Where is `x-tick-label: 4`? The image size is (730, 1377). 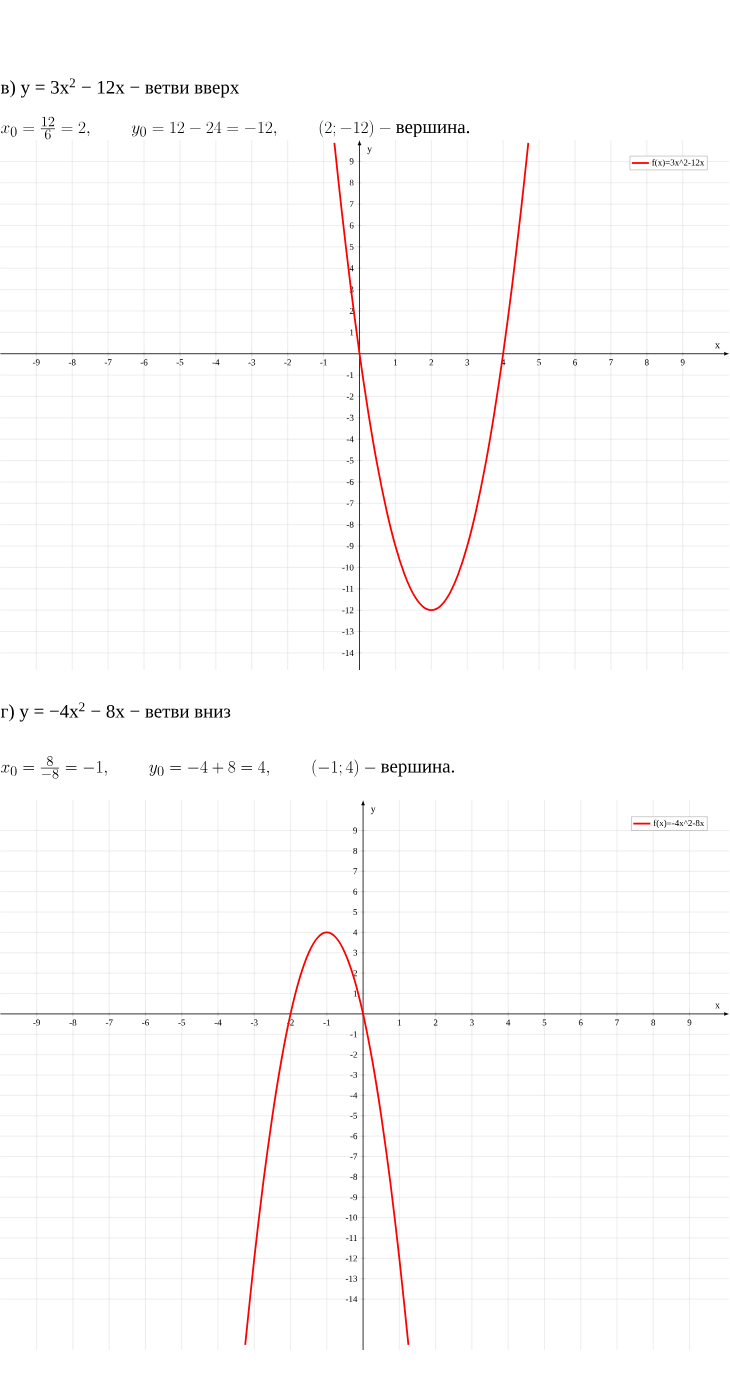 x-tick-label: 4 is located at coordinates (508, 1022).